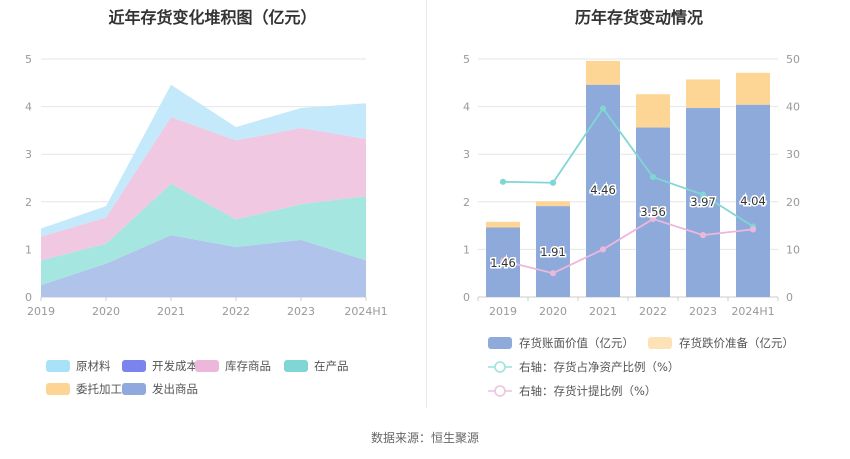  Describe the element at coordinates (793, 249) in the screenshot. I see `y2-tick-label: 10` at that location.